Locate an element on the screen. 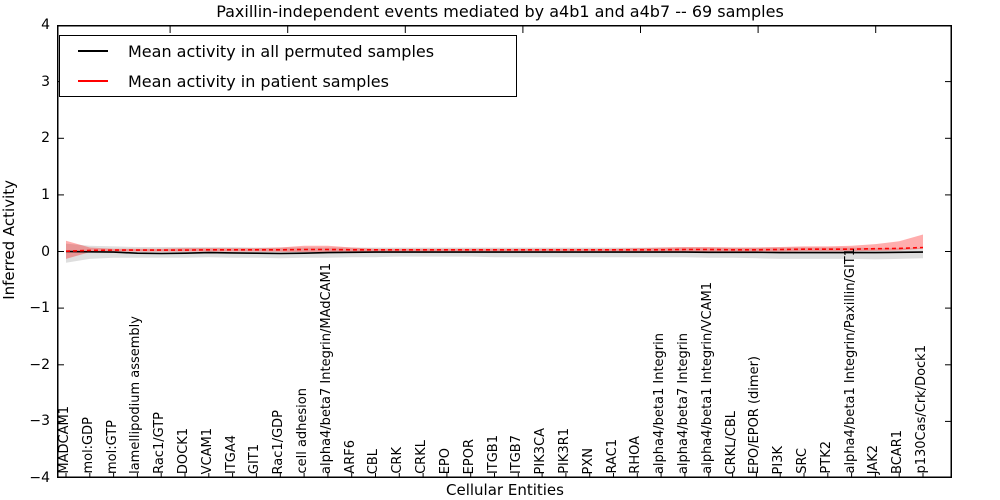 The height and width of the screenshot is (500, 1000). x-tick-label: VCAM1 is located at coordinates (207, 450).